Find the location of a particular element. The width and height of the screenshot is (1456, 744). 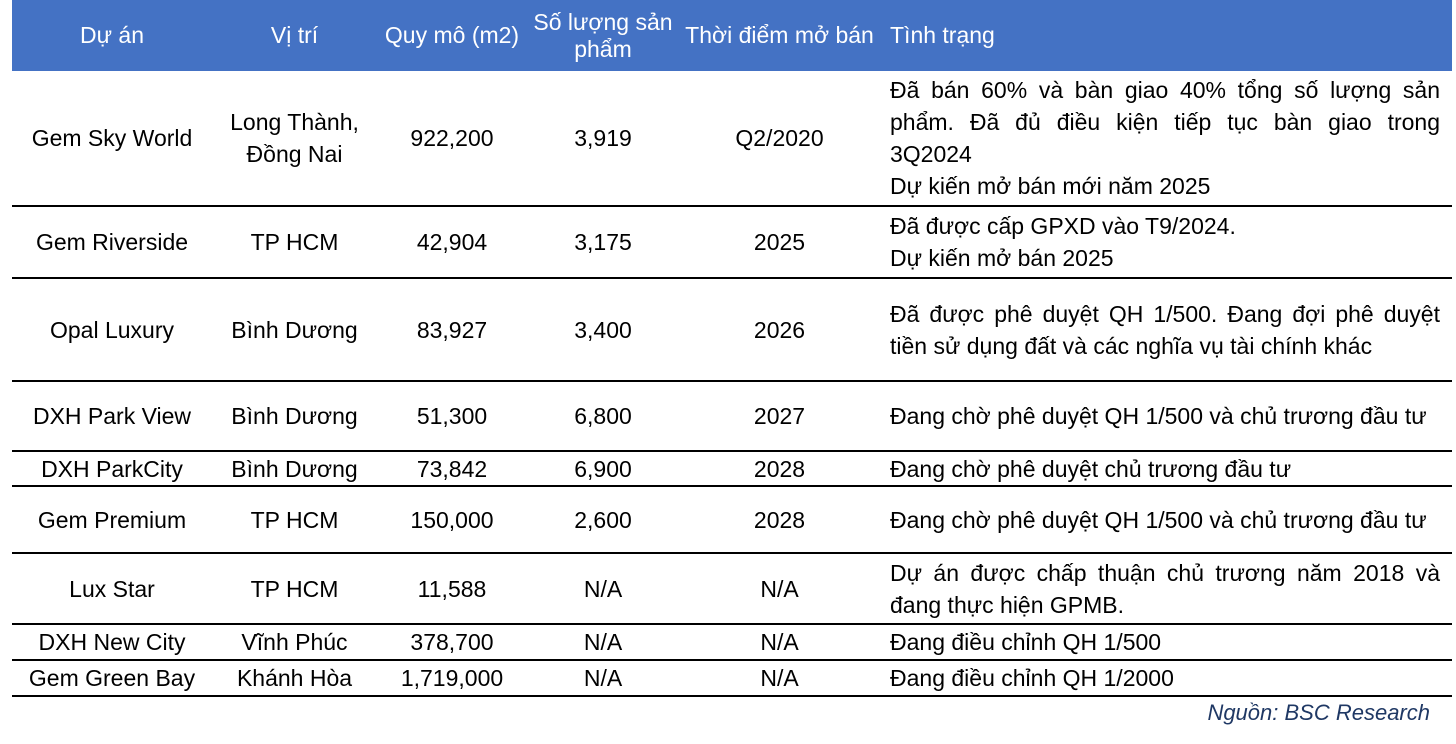

project-status: Đang chờ phê duyệt chủ trương đầu tư is located at coordinates (1166, 469).